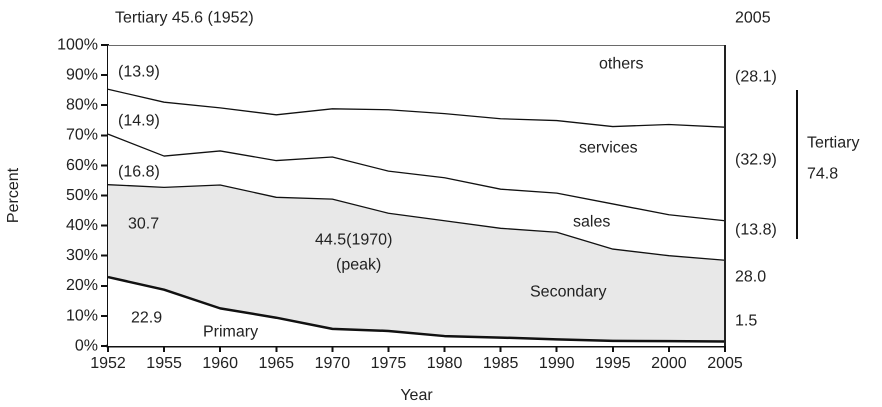 The width and height of the screenshot is (882, 407). What do you see at coordinates (359, 265) in the screenshot?
I see `annotation: (peak)` at bounding box center [359, 265].